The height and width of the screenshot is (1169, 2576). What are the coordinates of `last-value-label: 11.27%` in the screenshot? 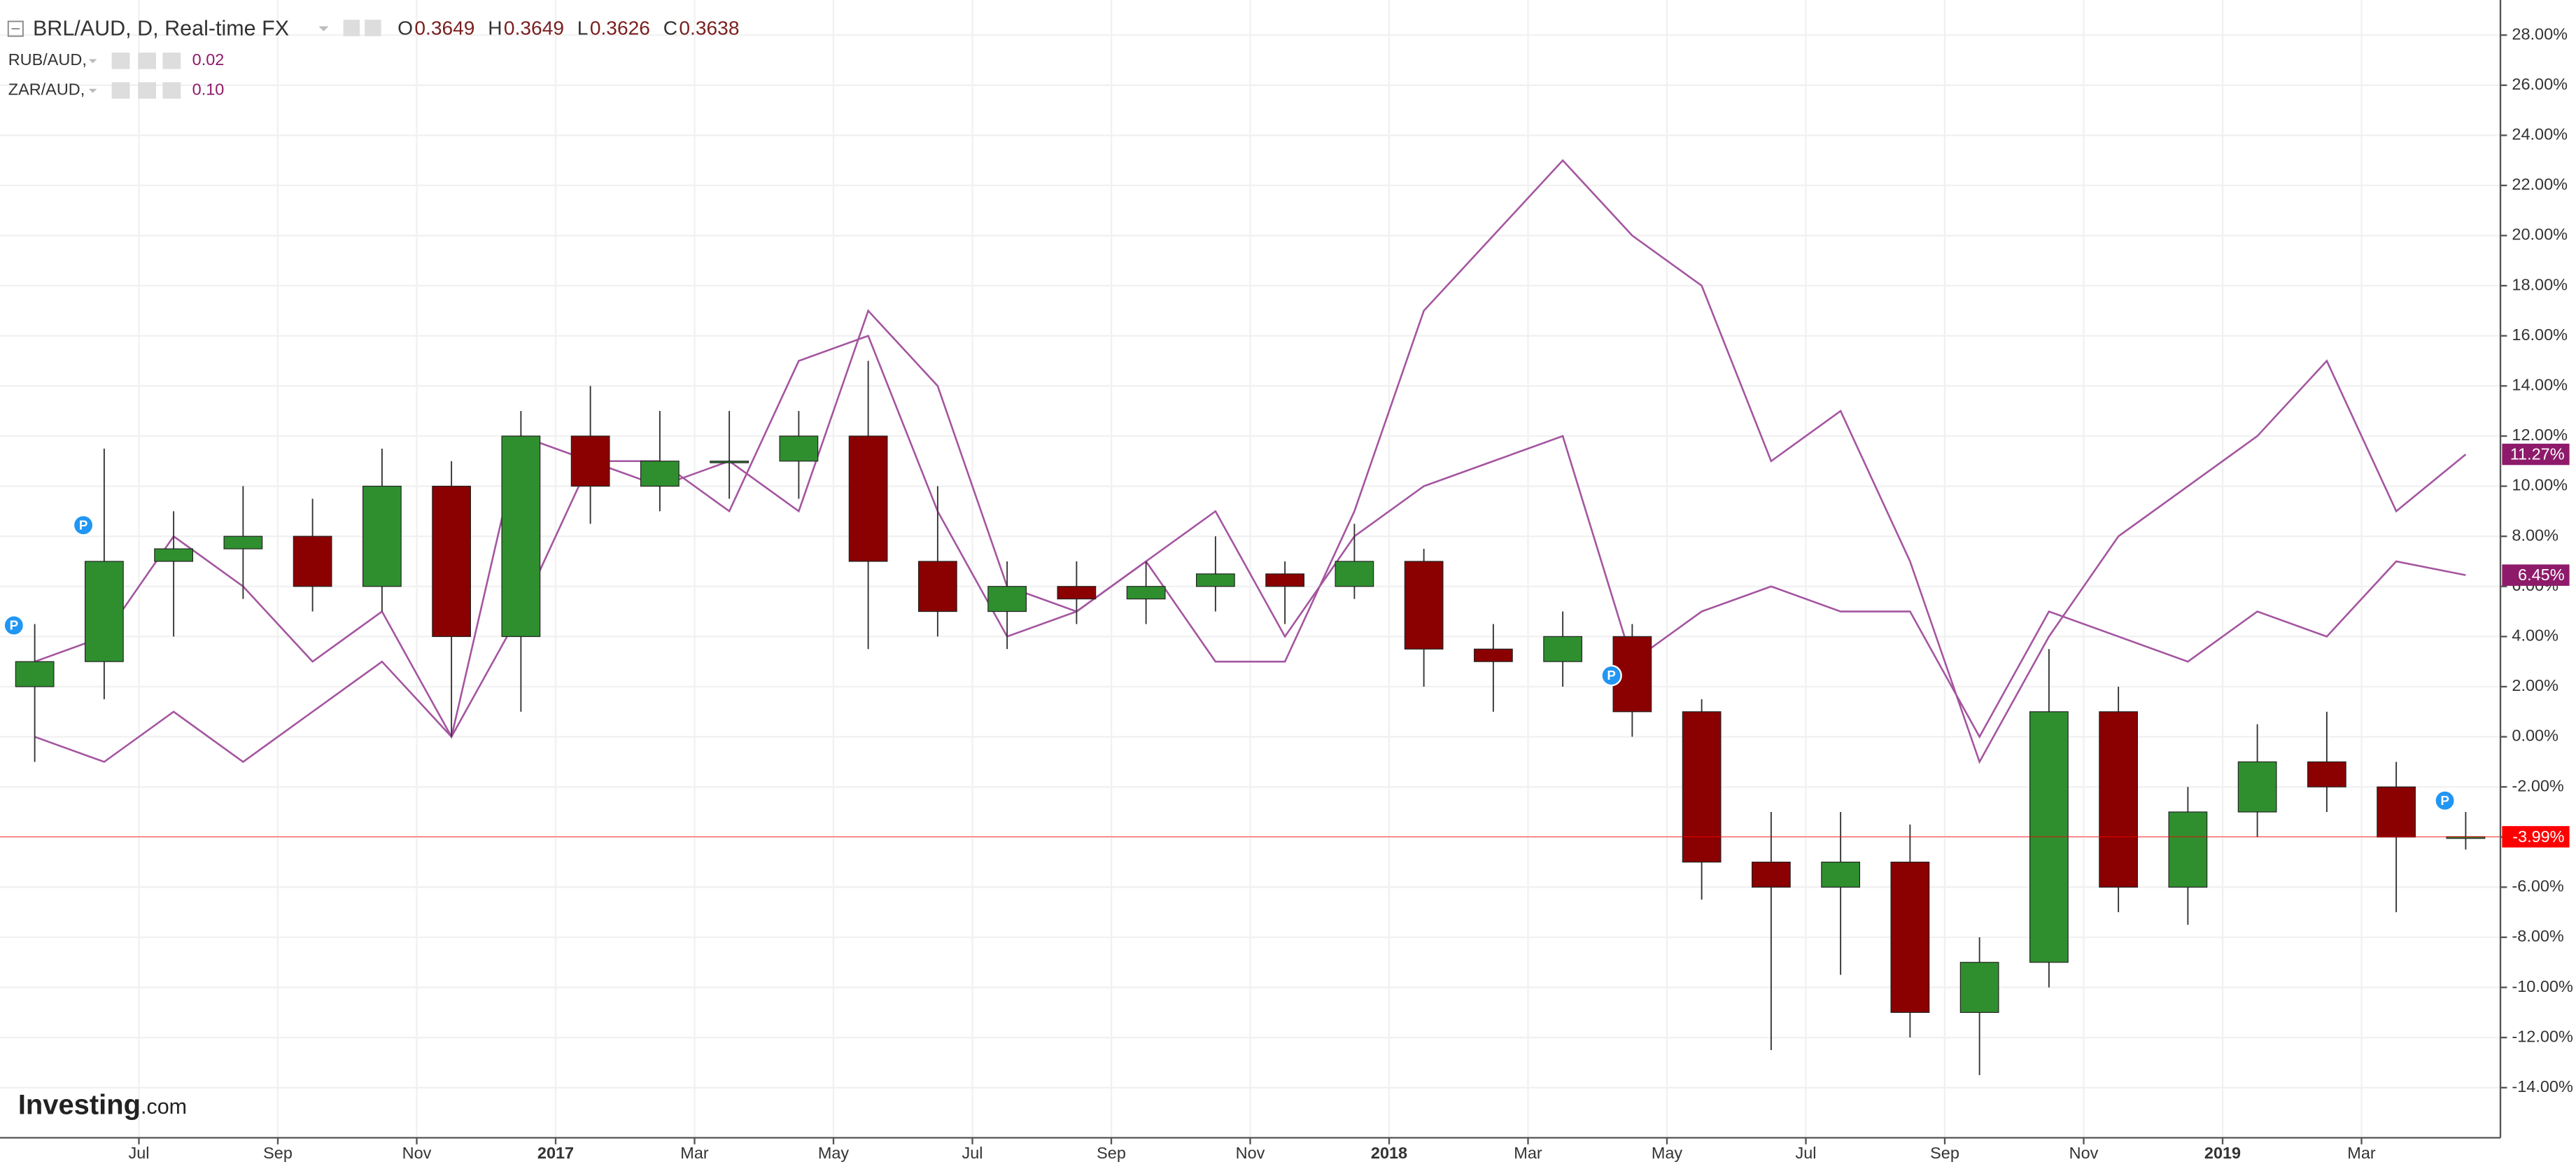 It's located at (2537, 453).